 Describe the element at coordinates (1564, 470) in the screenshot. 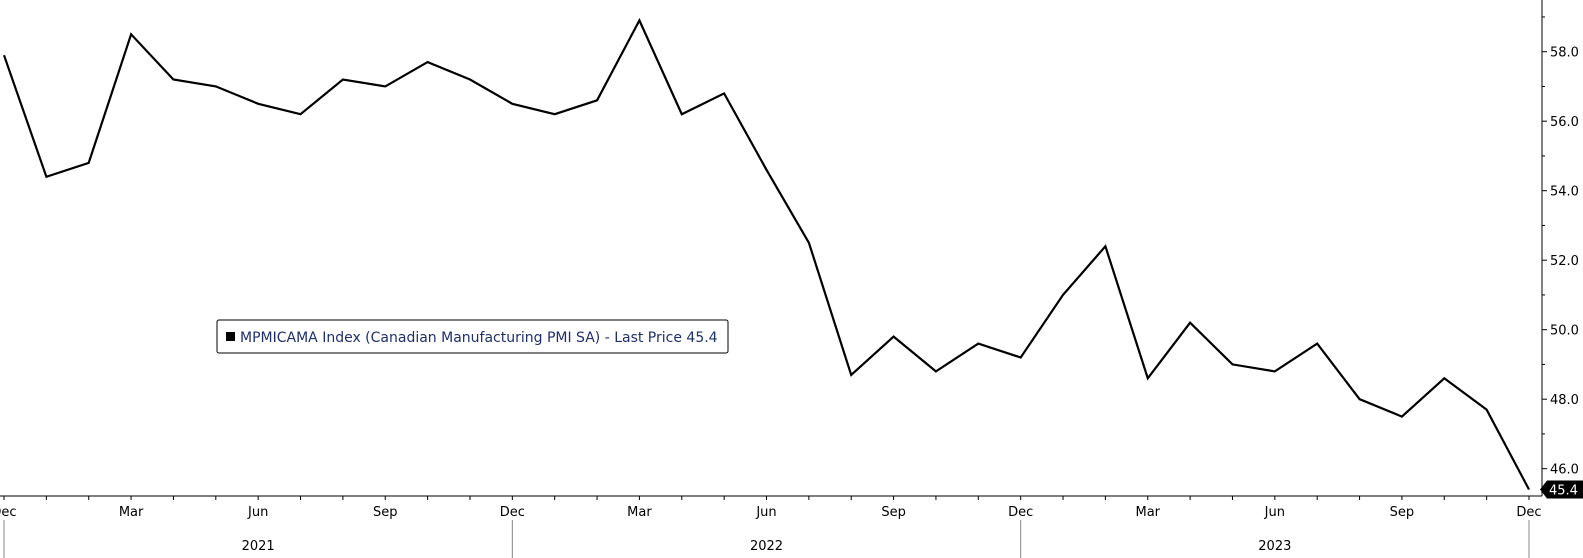

I see `y-tick-label: 46.0` at that location.